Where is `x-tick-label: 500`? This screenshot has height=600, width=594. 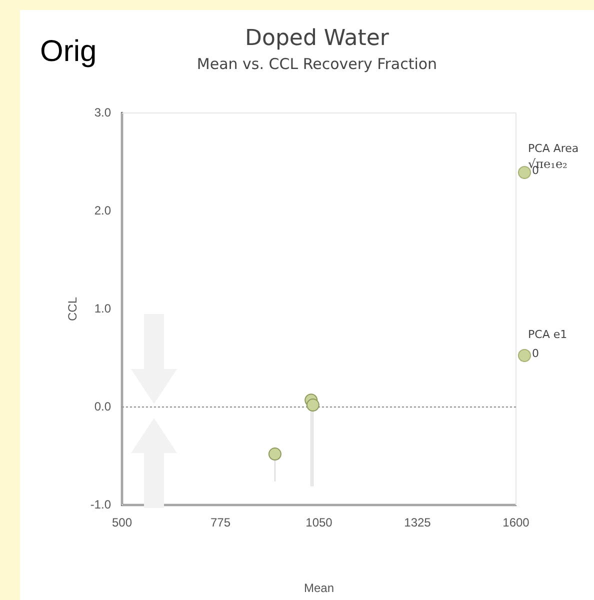 x-tick-label: 500 is located at coordinates (122, 523).